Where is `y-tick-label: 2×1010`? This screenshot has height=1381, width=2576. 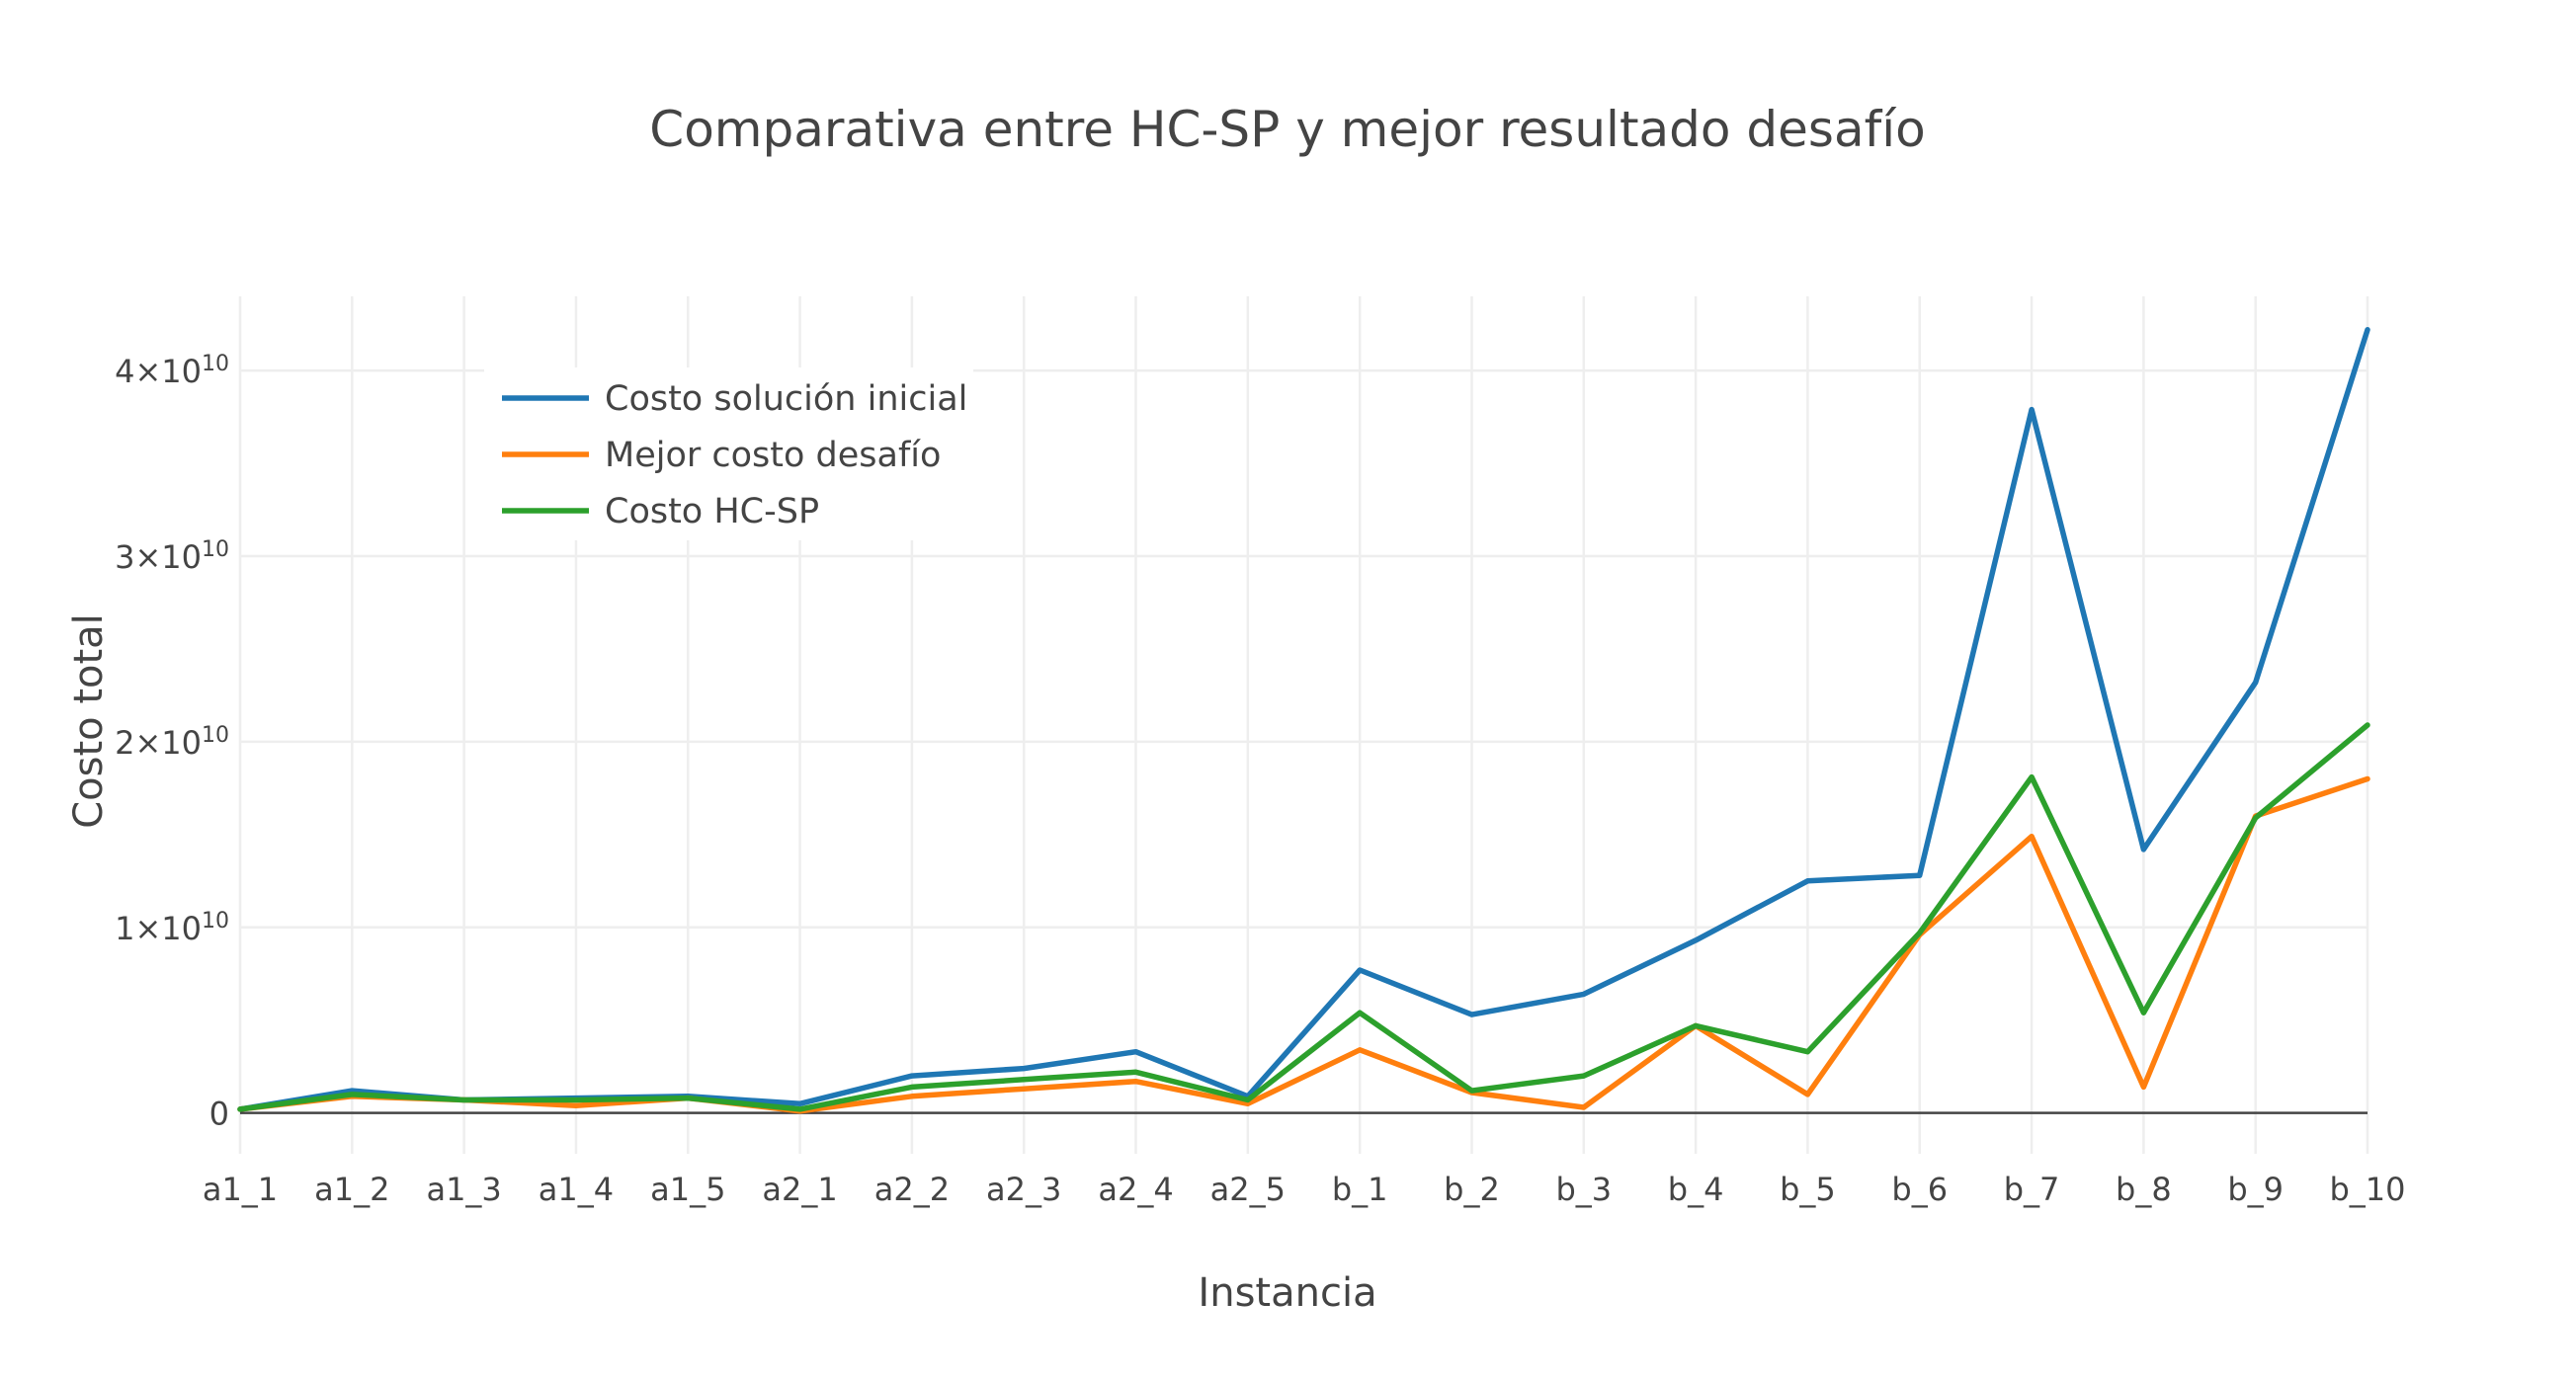
y-tick-label: 2×1010 is located at coordinates (172, 743).